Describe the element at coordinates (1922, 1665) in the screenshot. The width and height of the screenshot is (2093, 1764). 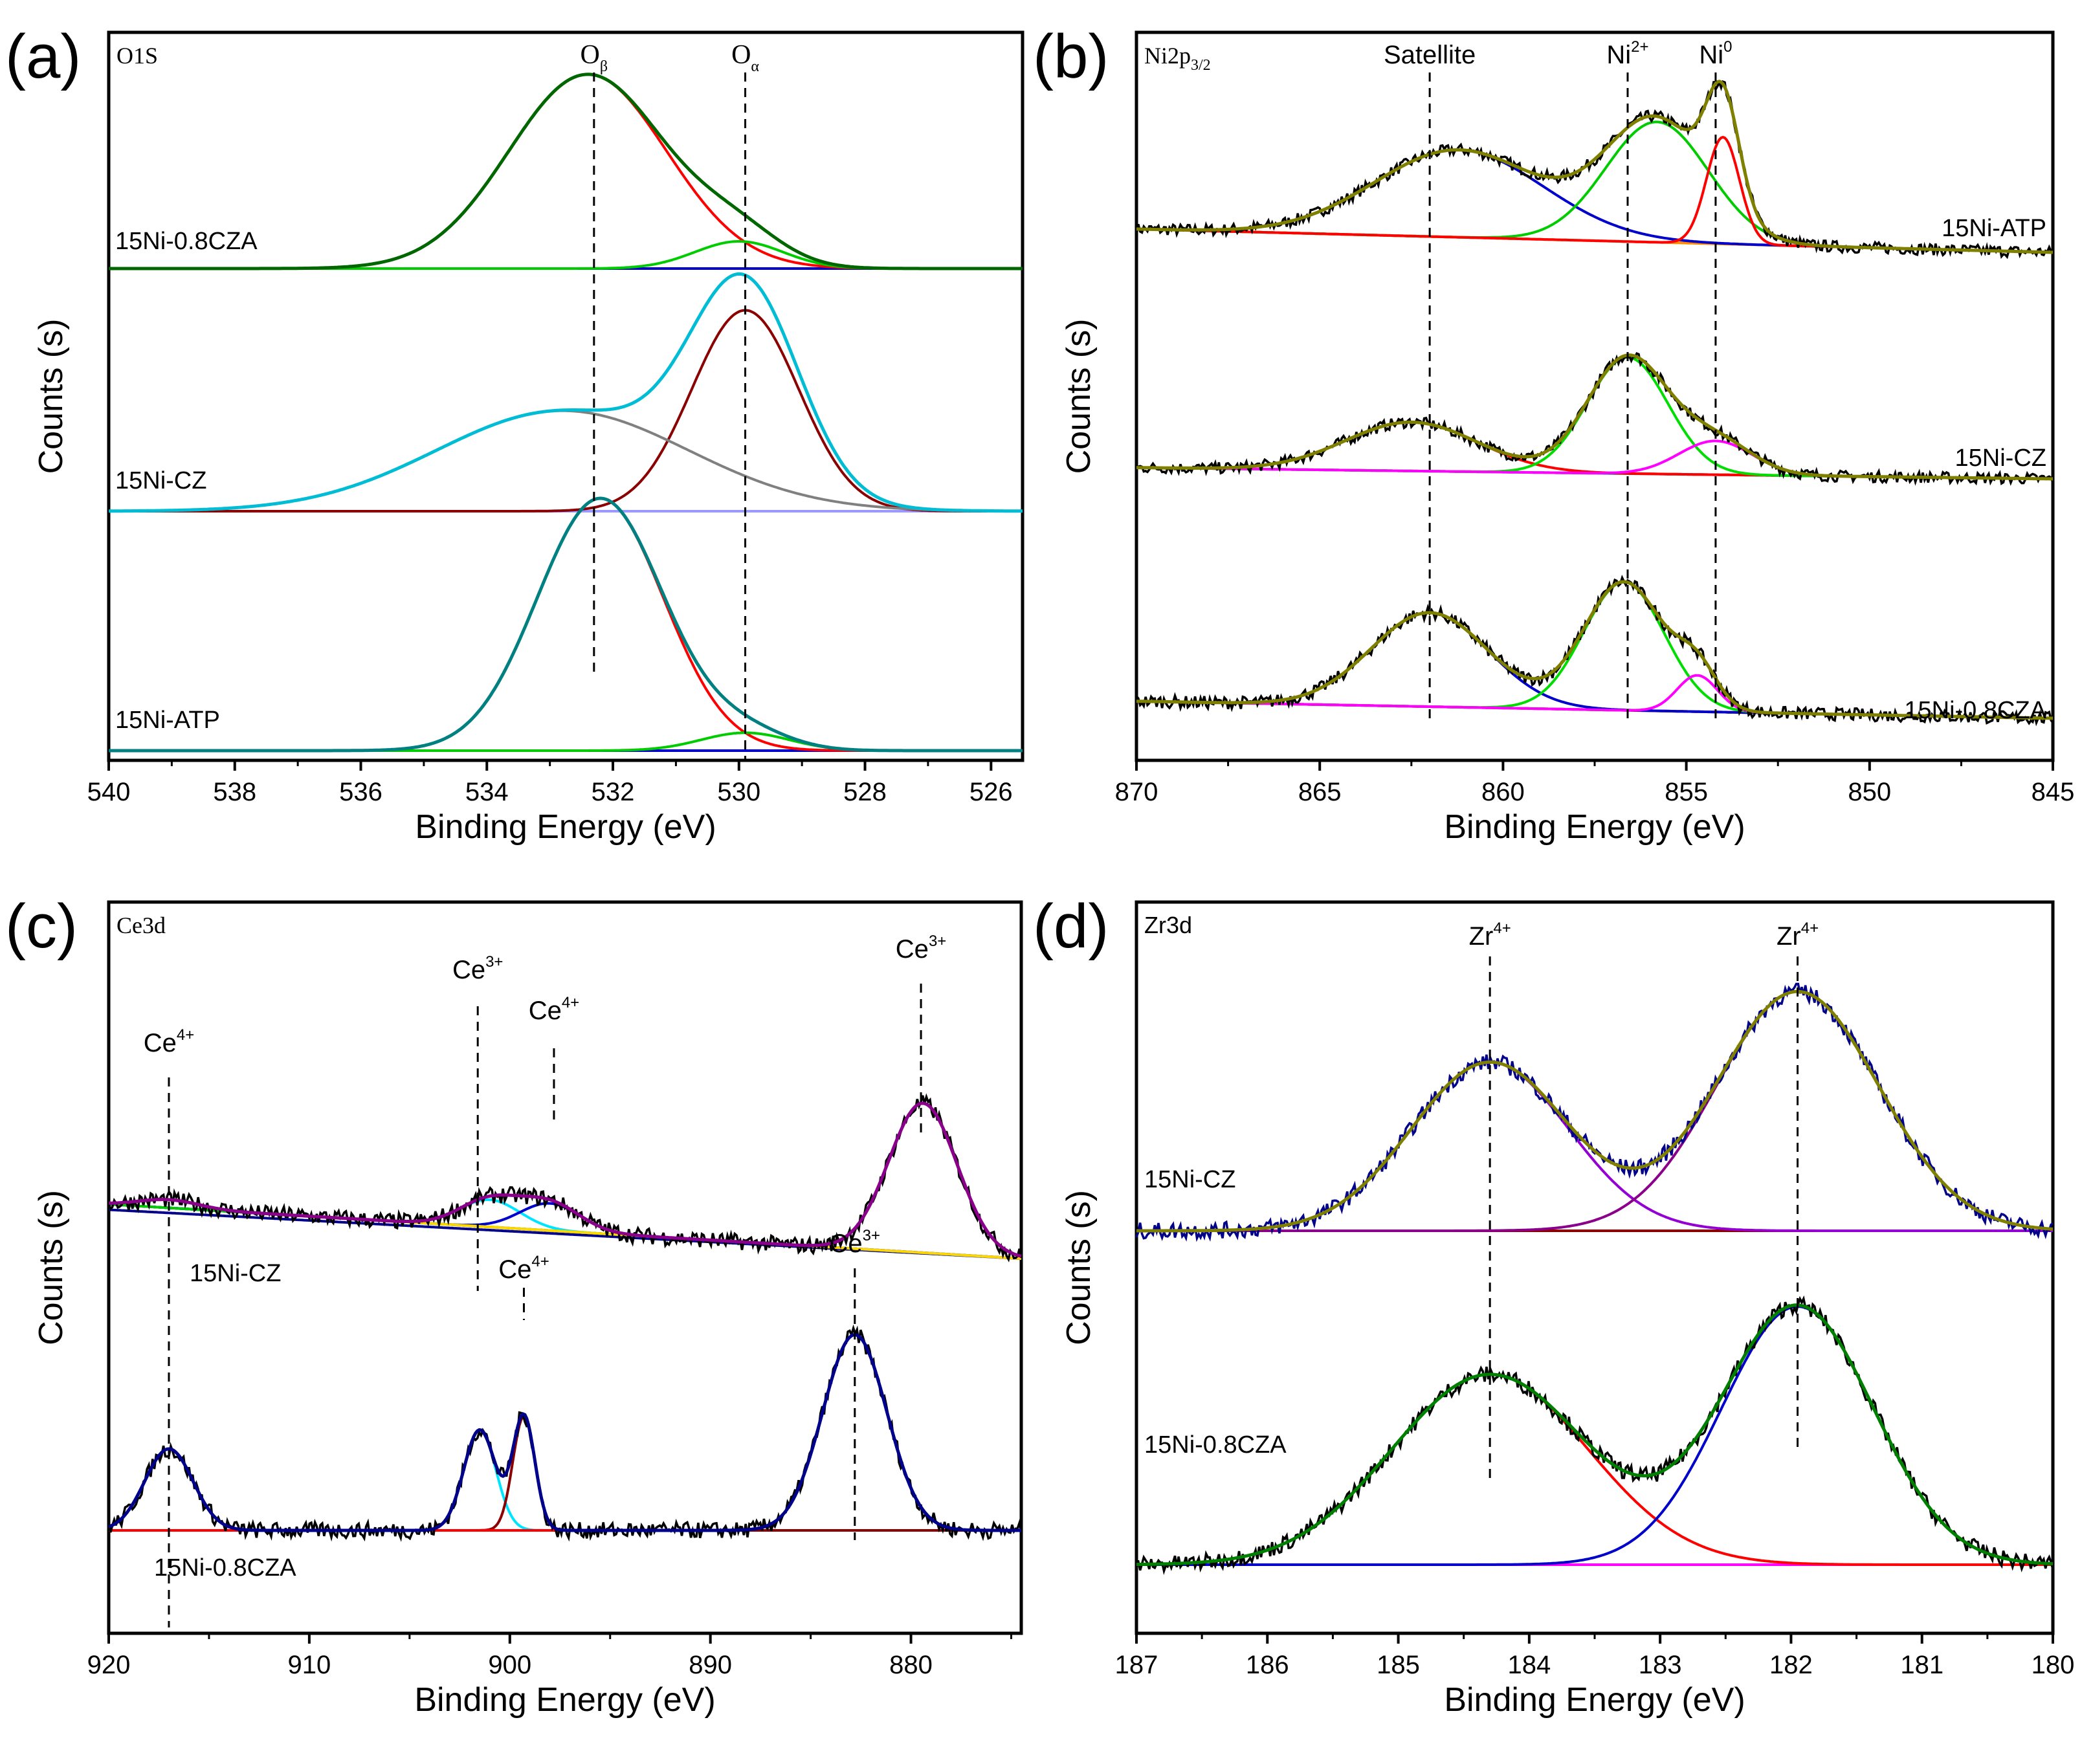
I see `x-tick-label: 181` at that location.